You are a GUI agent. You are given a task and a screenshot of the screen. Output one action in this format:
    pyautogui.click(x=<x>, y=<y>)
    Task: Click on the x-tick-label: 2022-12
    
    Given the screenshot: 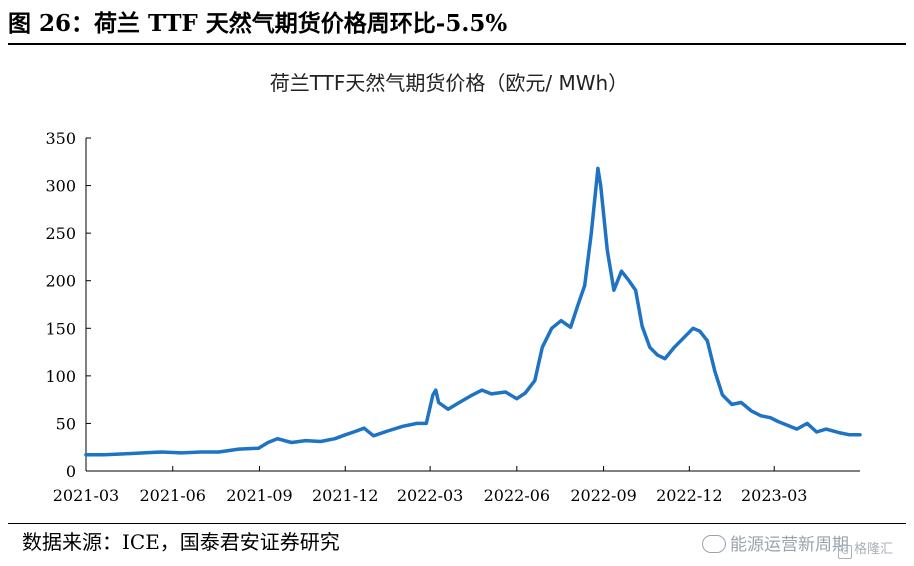 What is the action you would take?
    pyautogui.click(x=689, y=495)
    